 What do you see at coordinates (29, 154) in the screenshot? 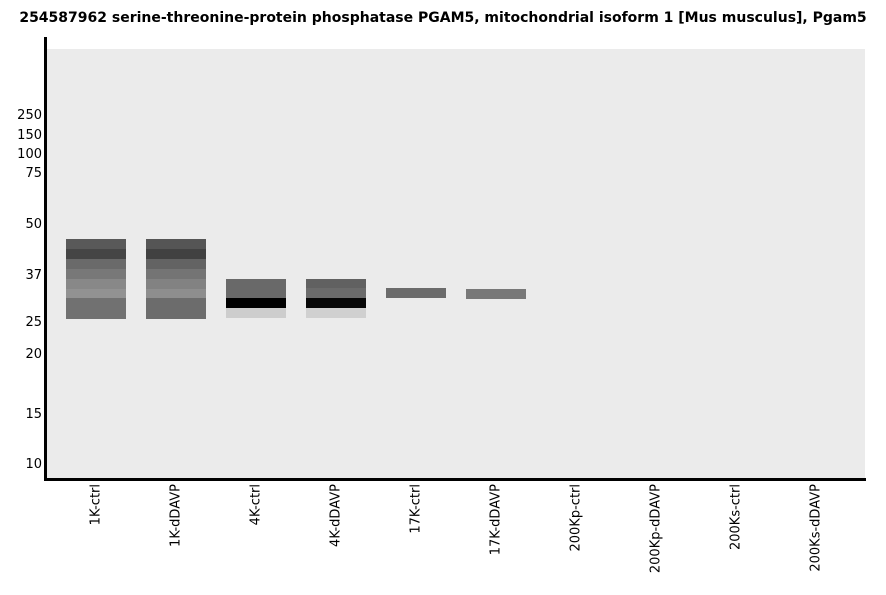
I see `y-tick-label: 100` at bounding box center [29, 154].